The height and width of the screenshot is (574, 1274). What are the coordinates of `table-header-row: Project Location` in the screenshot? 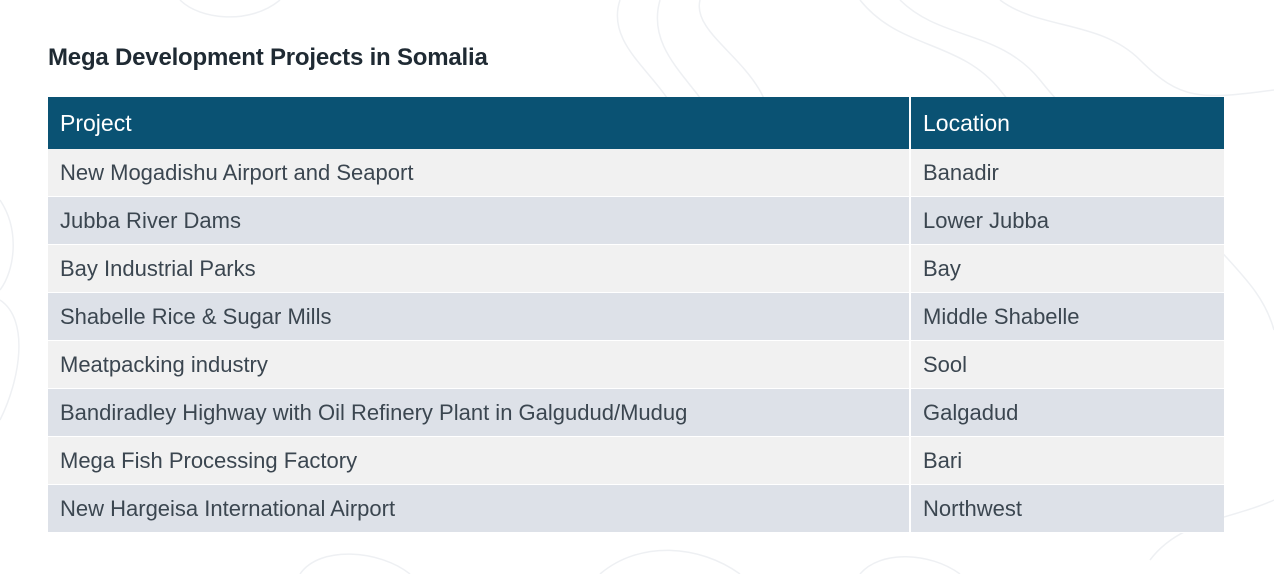 It's located at (636, 123).